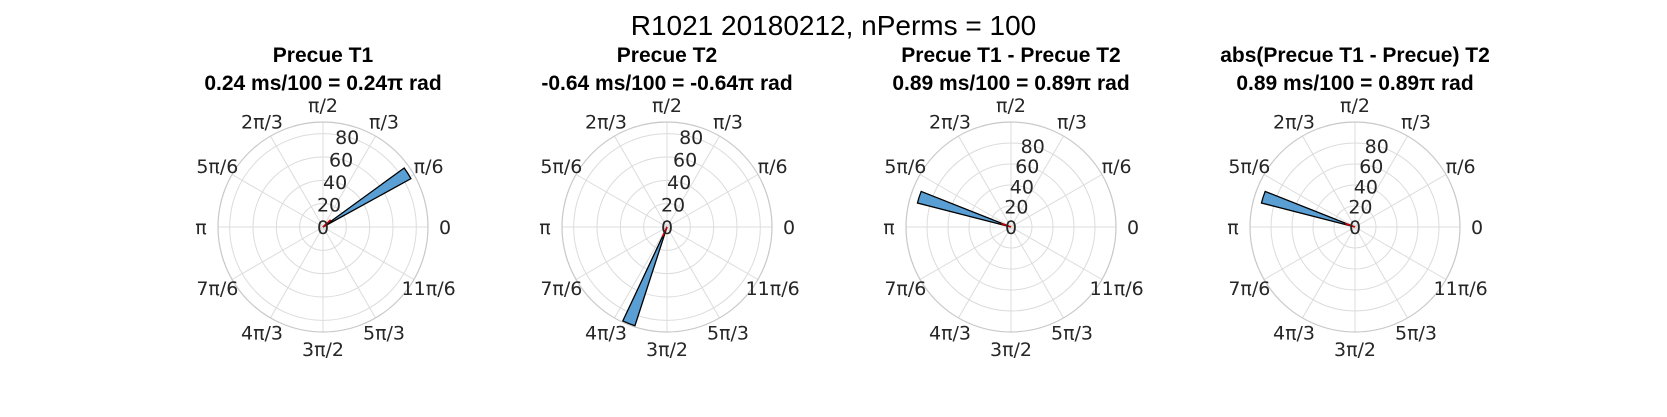  Describe the element at coordinates (1355, 55) in the screenshot. I see `plot-title: abs(Precue T1 - Precue) T2` at that location.